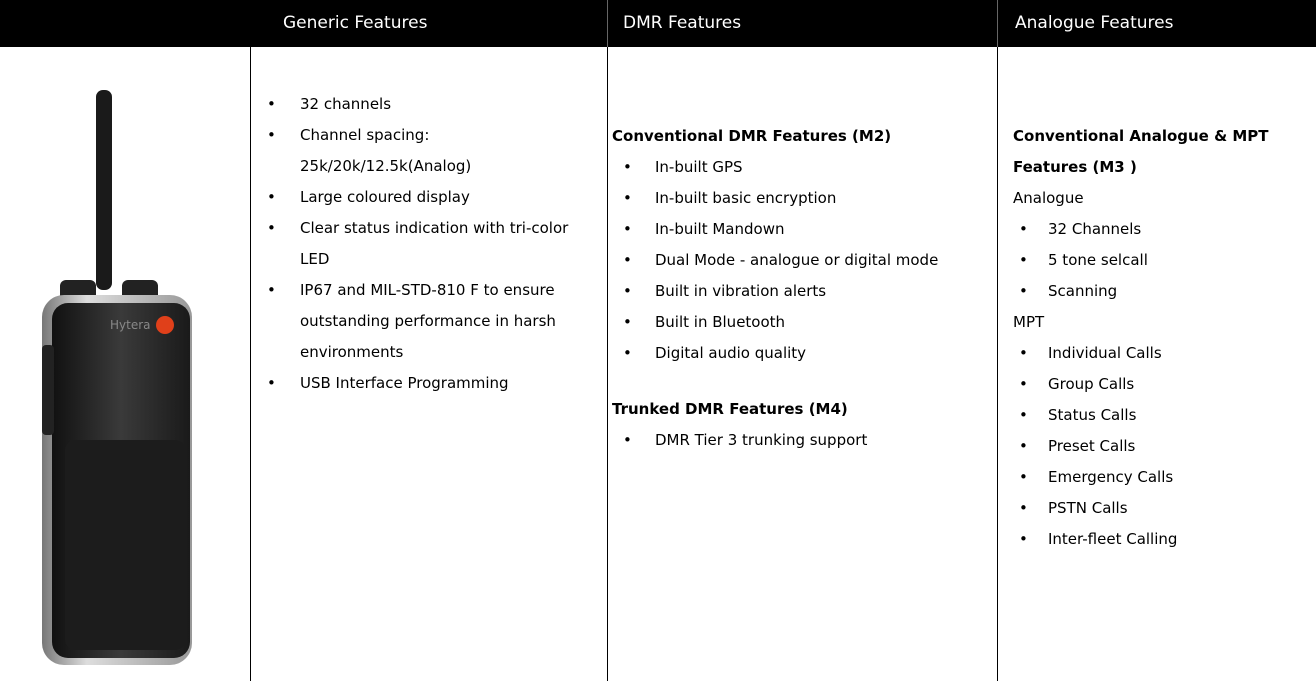 The image size is (1316, 681). Describe the element at coordinates (1163, 353) in the screenshot. I see `feature-item: Individual Calls` at that location.